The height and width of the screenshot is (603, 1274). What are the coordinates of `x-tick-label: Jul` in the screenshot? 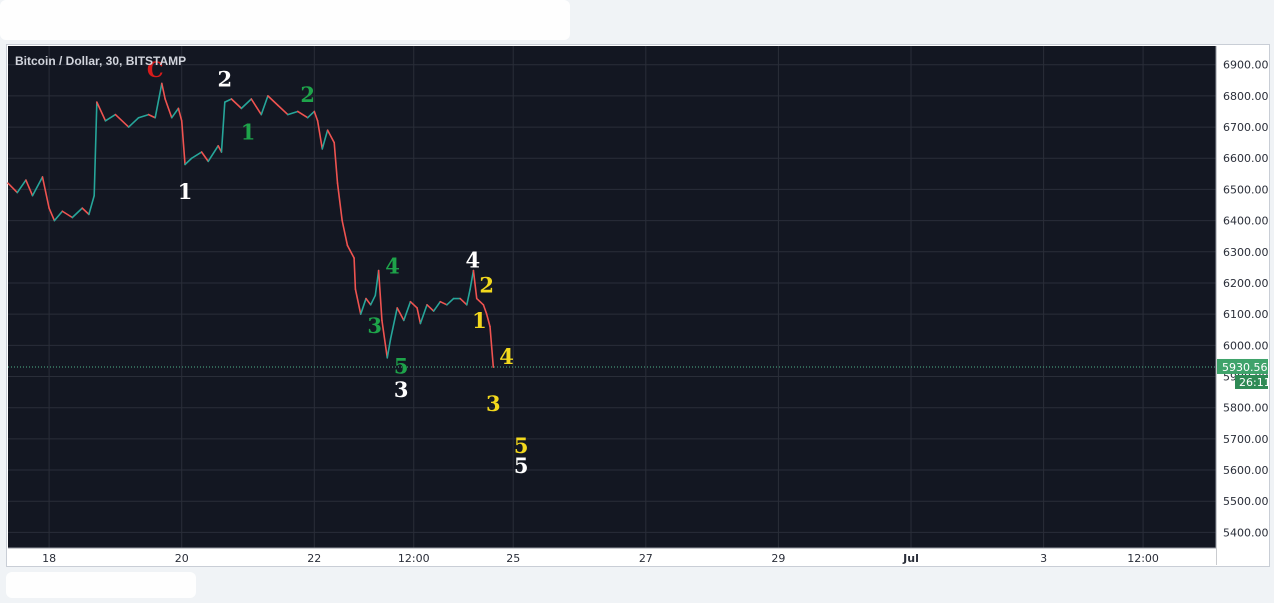 It's located at (910, 558).